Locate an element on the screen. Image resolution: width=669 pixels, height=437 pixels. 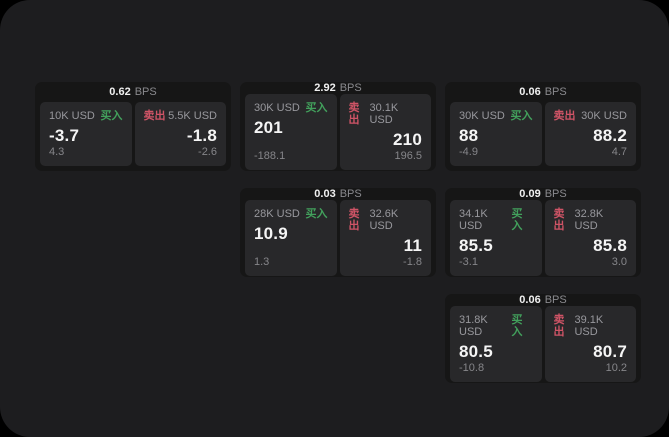
buy-sell-panels: 28K USD 买入 10.9 1.3 卖出 32.6K USD 11 -1.8 is located at coordinates (338, 238).